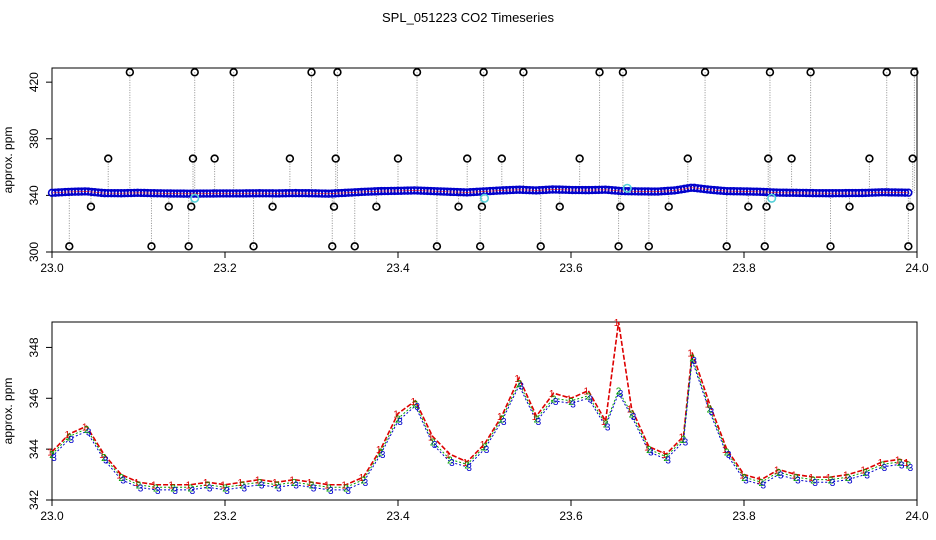 This screenshot has height=540, width=936. What do you see at coordinates (34, 398) in the screenshot?
I see `y-tick-label: 346` at bounding box center [34, 398].